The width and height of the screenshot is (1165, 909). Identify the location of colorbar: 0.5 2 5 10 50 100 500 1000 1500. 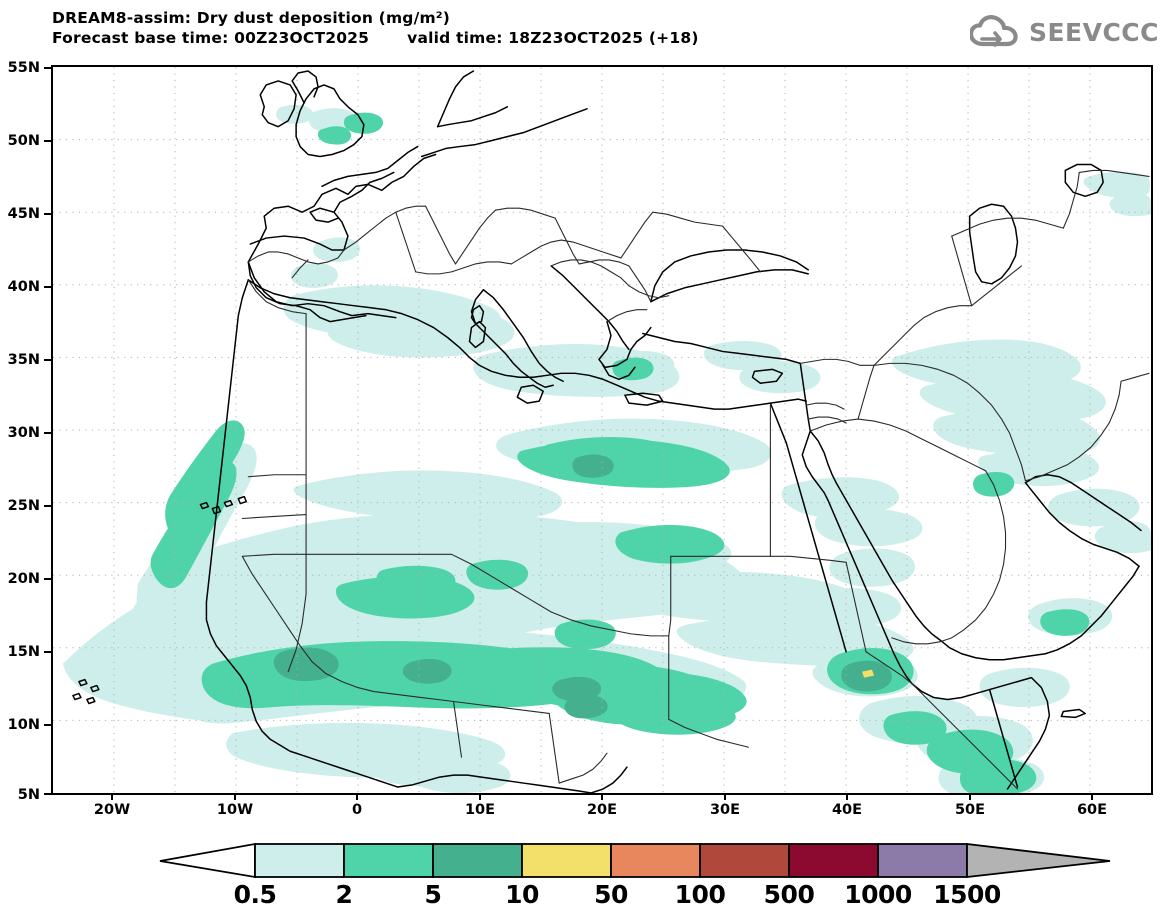
(582, 872).